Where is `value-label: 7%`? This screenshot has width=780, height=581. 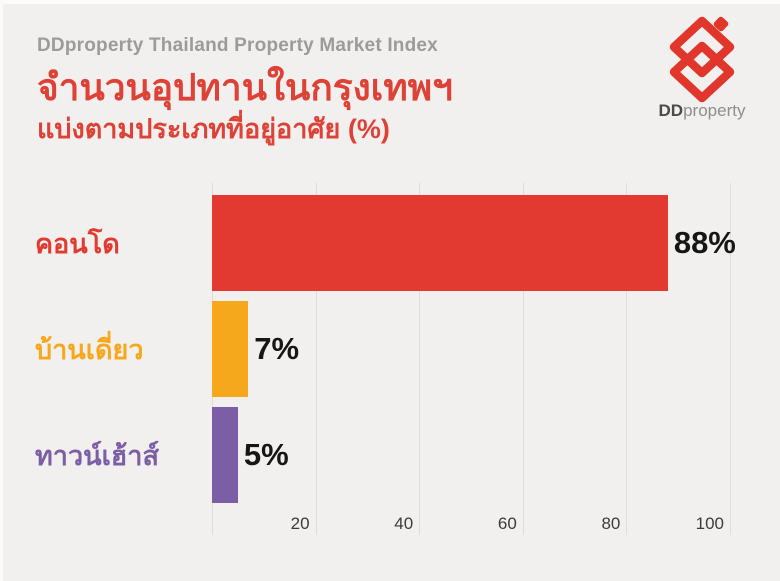 value-label: 7% is located at coordinates (277, 348).